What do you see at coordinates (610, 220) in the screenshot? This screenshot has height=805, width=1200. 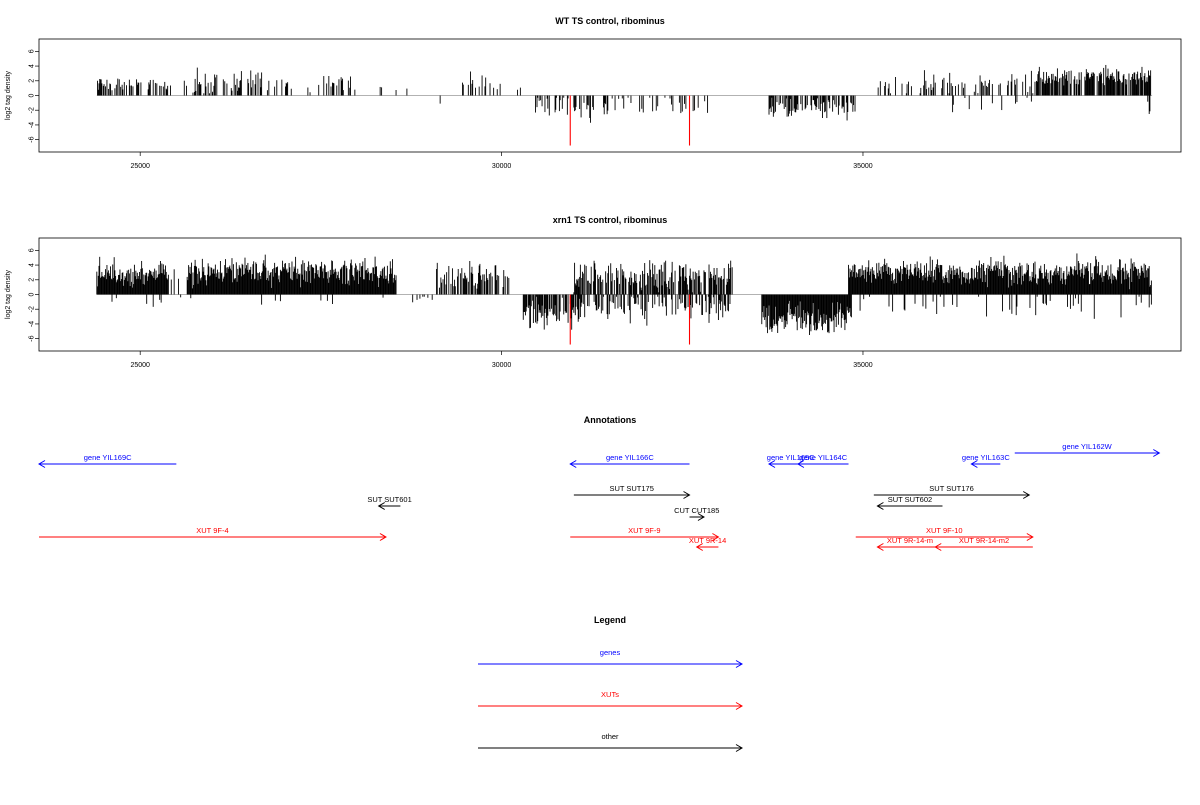 I see `panel-title: xrn1 TS control, ribominus` at bounding box center [610, 220].